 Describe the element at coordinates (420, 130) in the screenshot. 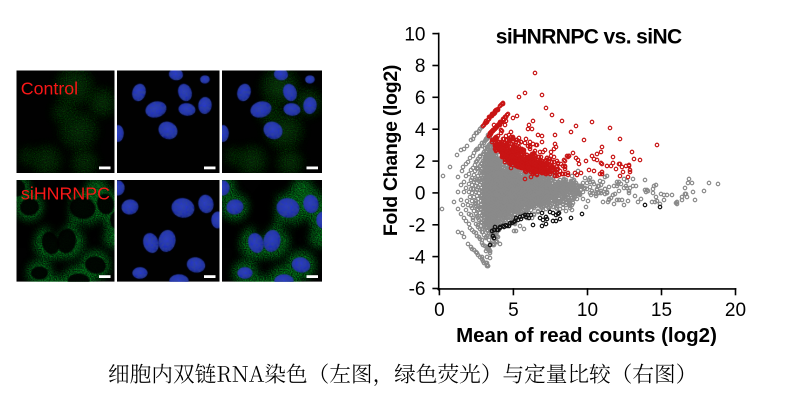

I see `svg-text: 4` at that location.